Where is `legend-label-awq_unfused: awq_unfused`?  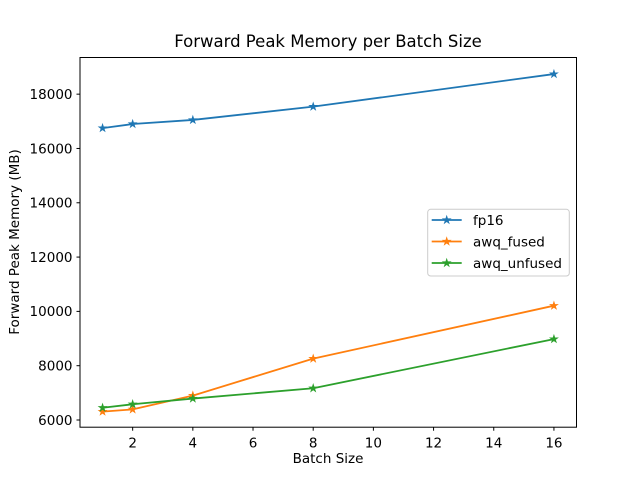
legend-label-awq_unfused: awq_unfused is located at coordinates (517, 264).